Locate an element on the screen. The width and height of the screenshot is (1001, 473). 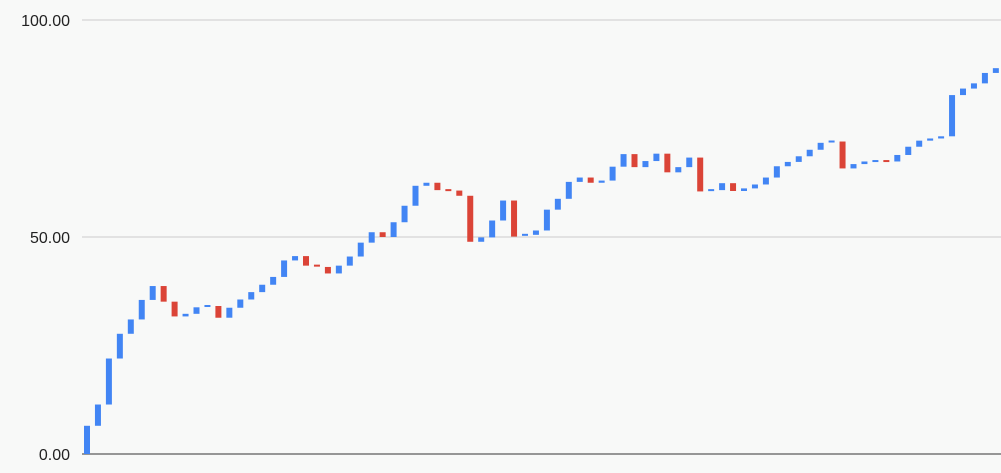
y-tick-label: 0.00 is located at coordinates (54, 455).